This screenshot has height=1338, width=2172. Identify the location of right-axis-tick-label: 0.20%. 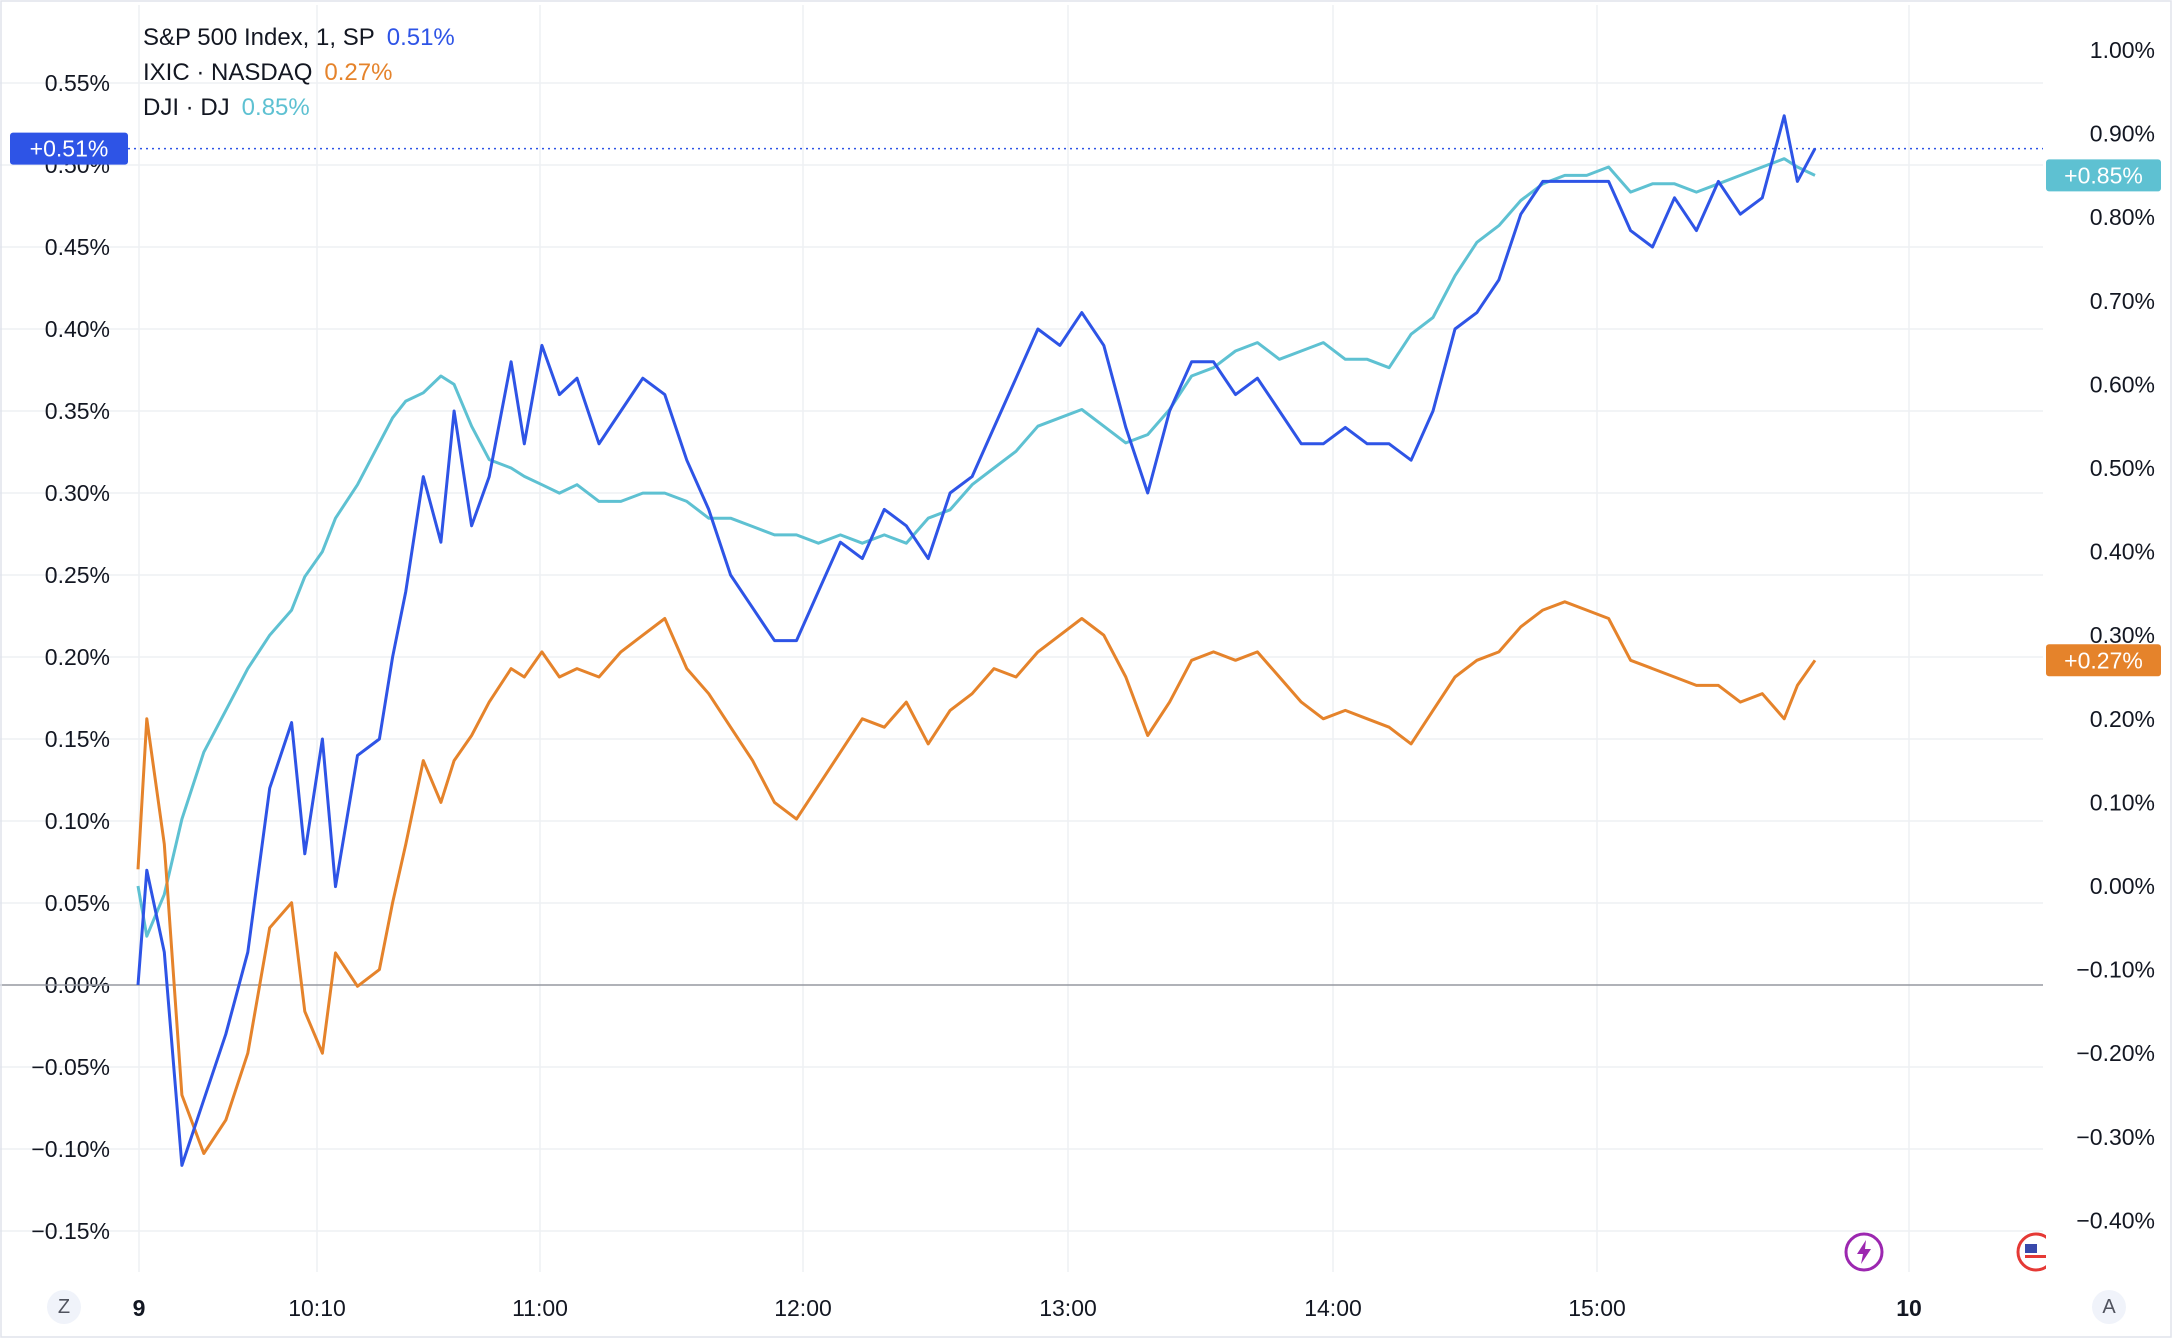
(2122, 719).